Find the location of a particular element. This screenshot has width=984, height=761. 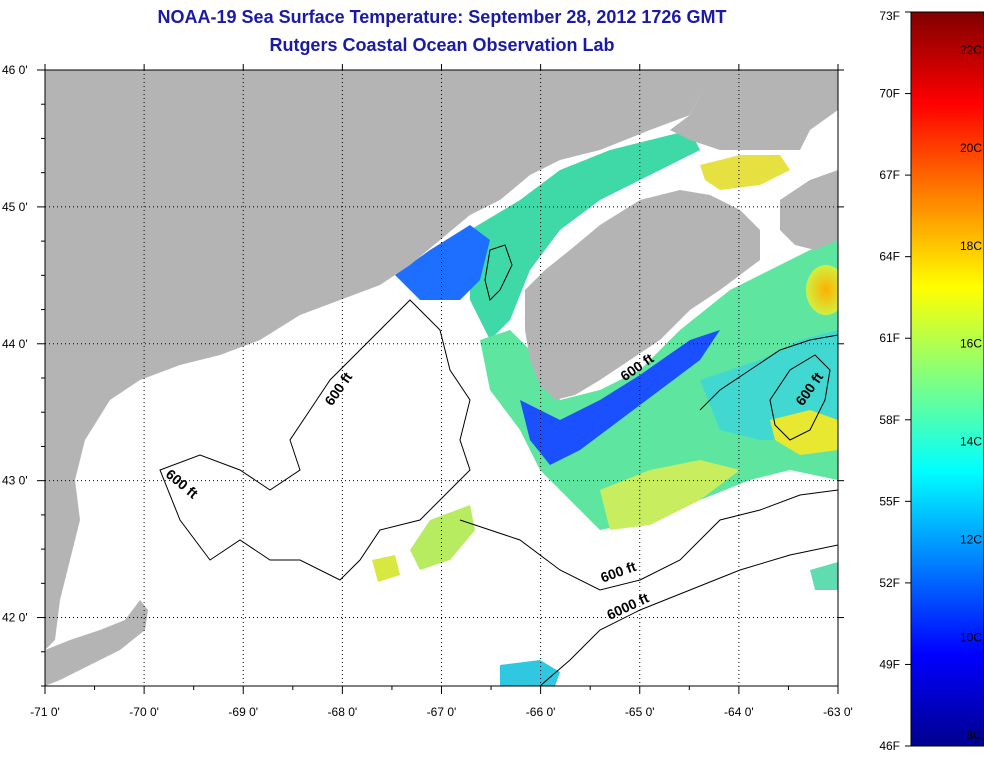

sst-region-east-patch is located at coordinates (824, 576).